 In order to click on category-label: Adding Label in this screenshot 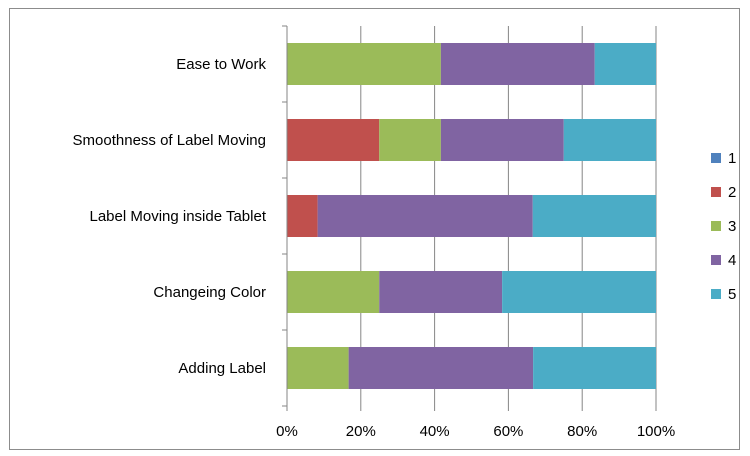, I will do `click(222, 368)`.